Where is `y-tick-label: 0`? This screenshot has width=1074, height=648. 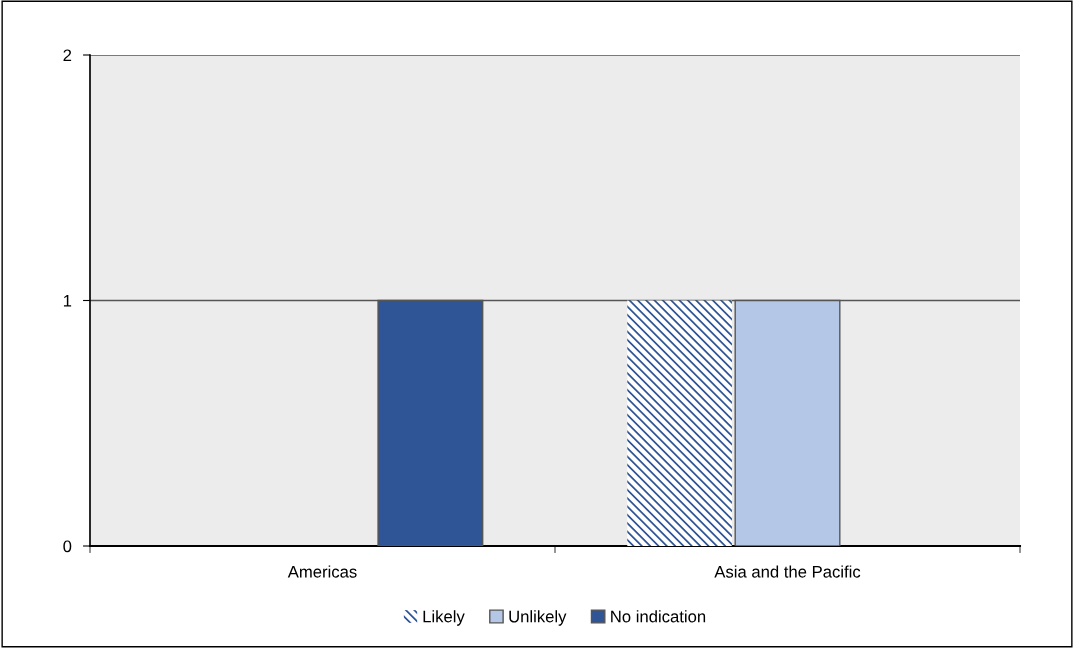 y-tick-label: 0 is located at coordinates (67, 546).